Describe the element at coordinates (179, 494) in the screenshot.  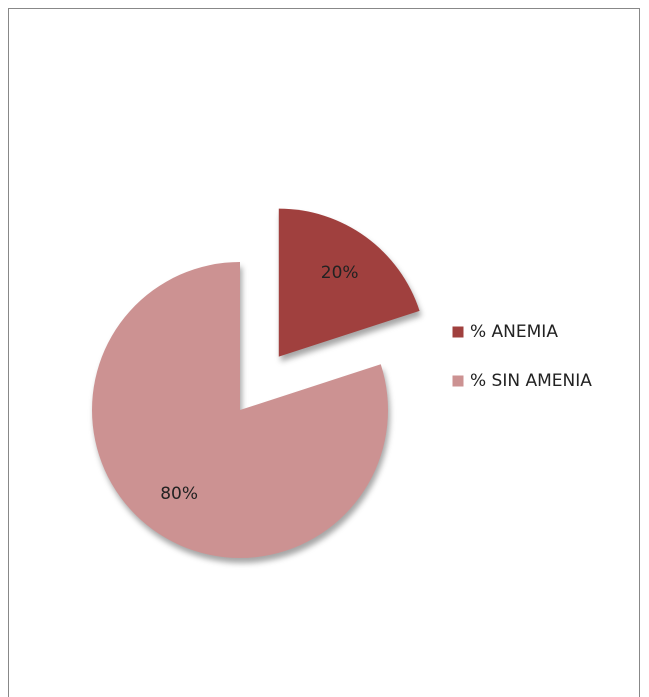
I see `data-label: 80%` at that location.